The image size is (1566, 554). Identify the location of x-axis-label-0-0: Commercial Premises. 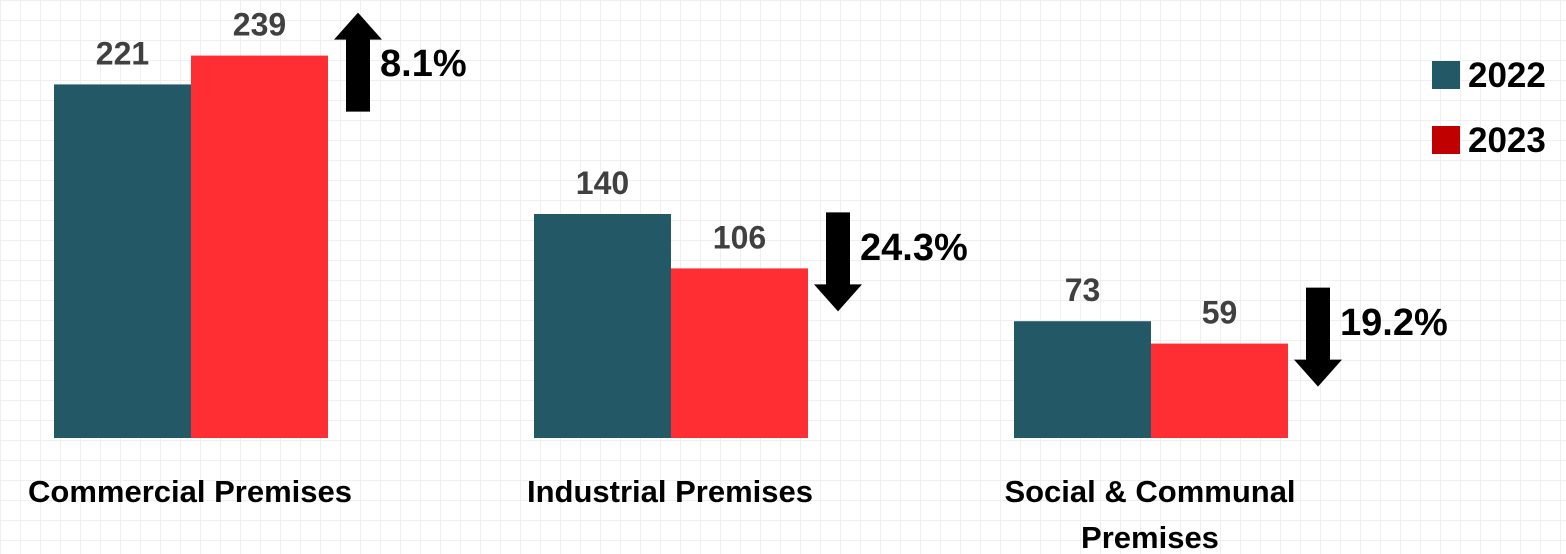
(190, 491).